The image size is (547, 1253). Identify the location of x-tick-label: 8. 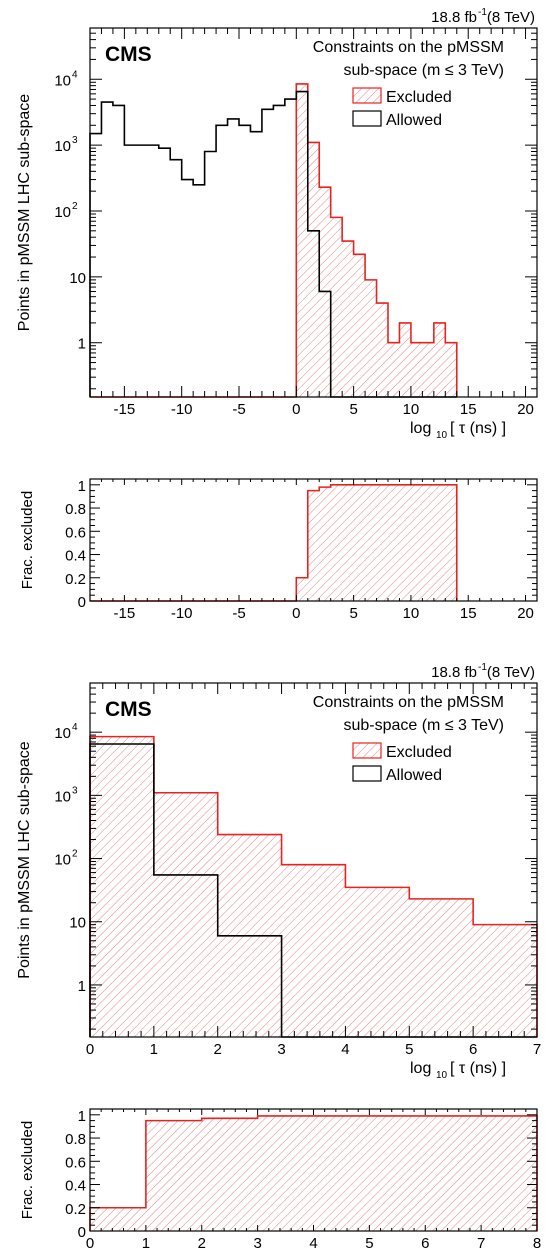
(537, 1243).